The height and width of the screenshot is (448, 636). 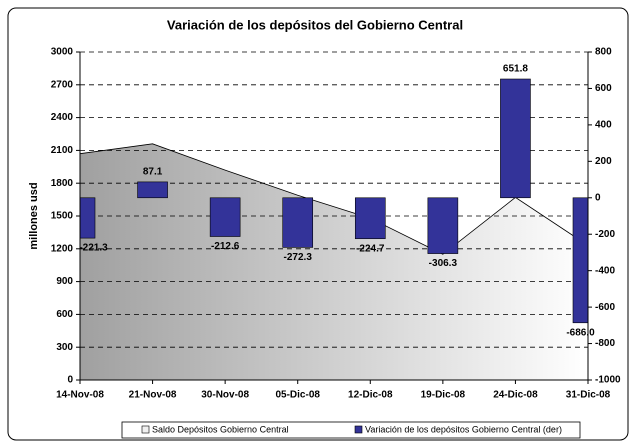 I want to click on y-tick-label: 1800, so click(x=62, y=183).